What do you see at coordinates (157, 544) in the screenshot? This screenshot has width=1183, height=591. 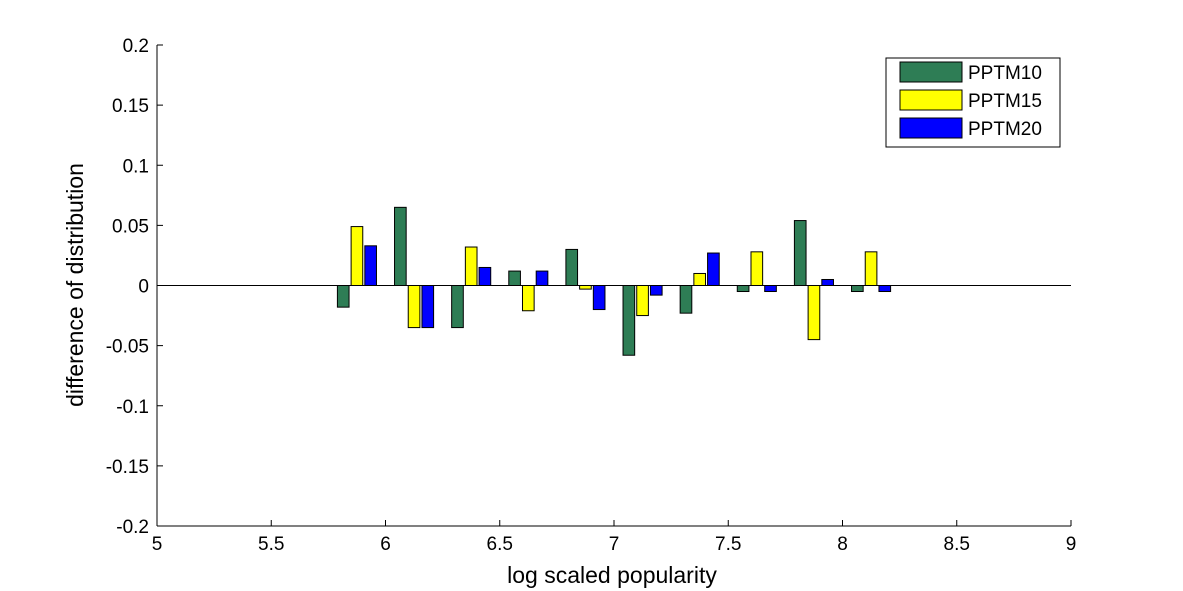 I see `x-tick-label: 5` at bounding box center [157, 544].